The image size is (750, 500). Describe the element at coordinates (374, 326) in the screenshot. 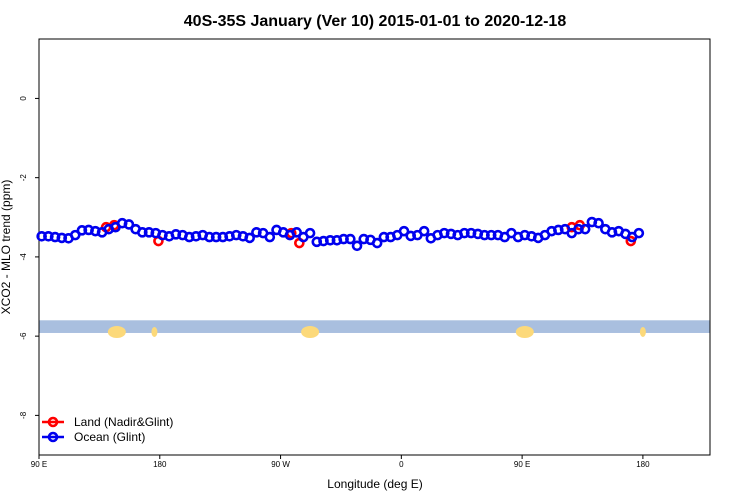

I see `ocean-band` at that location.